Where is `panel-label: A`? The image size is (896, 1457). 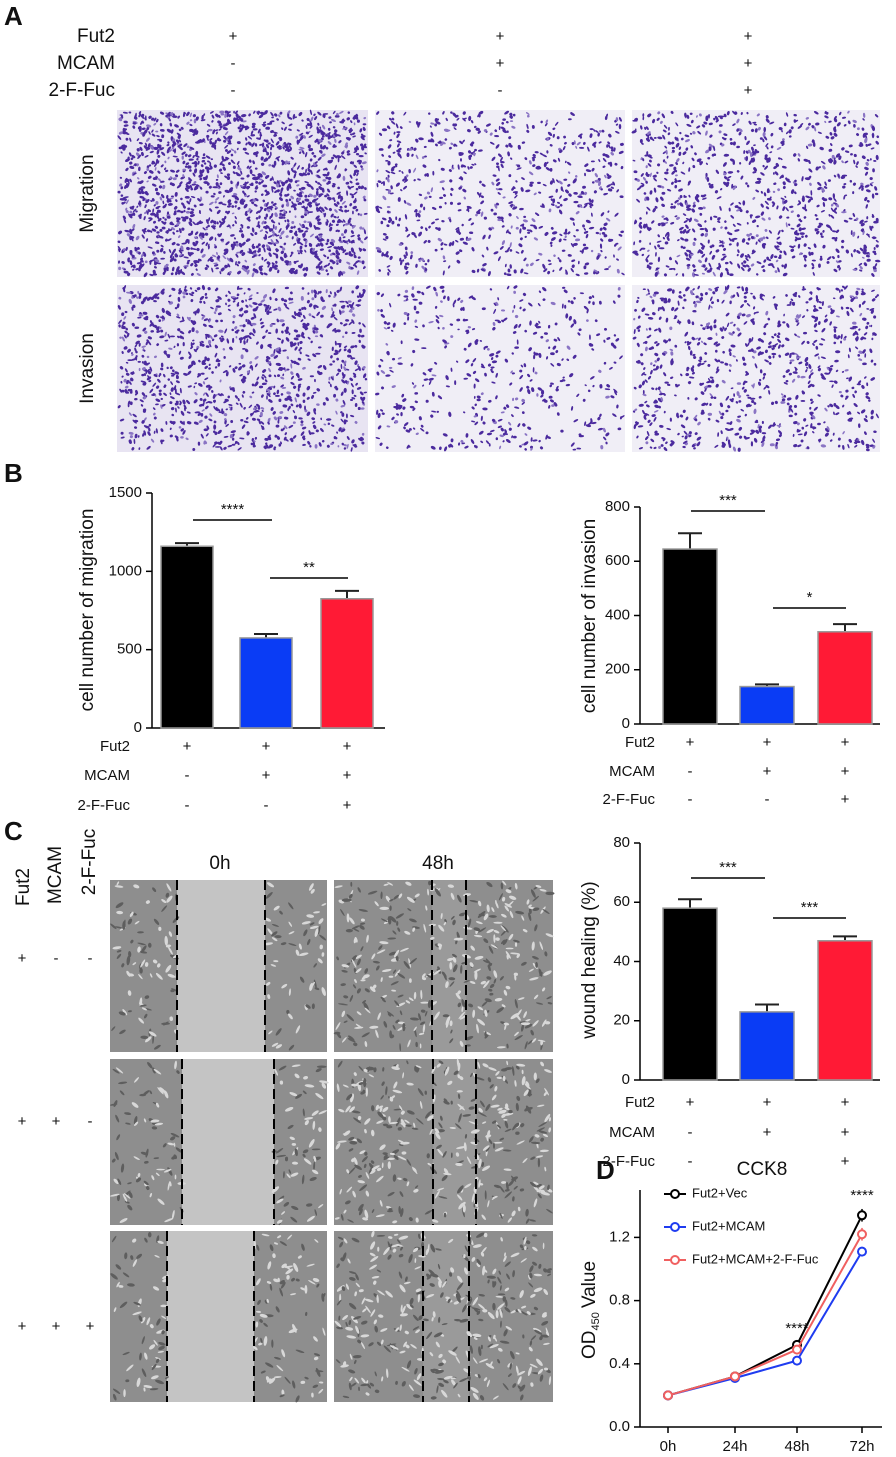 panel-label: A is located at coordinates (13, 16).